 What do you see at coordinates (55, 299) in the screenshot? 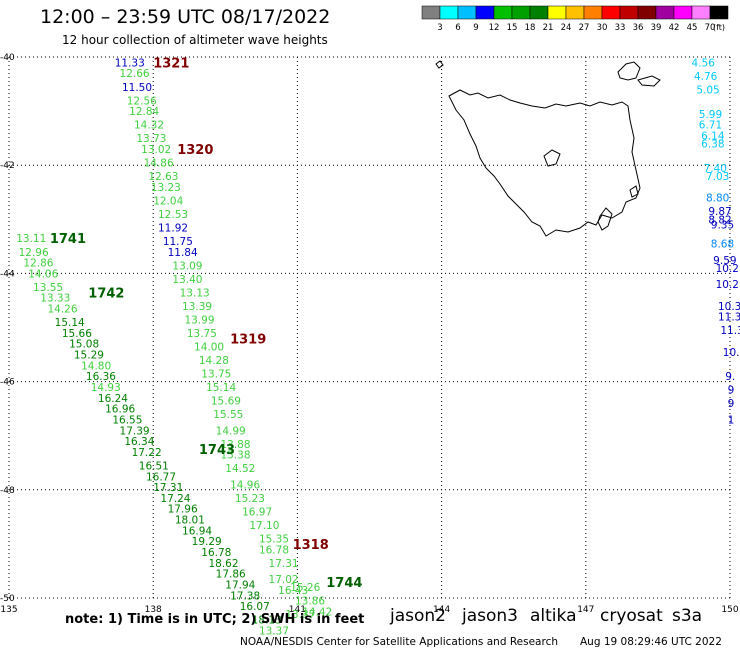
I see `wave-height-value: 13.33` at bounding box center [55, 299].